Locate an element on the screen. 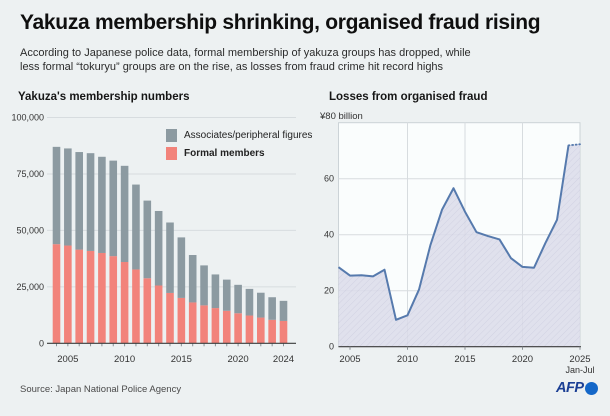 Image resolution: width=610 pixels, height=416 pixels. legend-label-formal: Formal members is located at coordinates (224, 153).